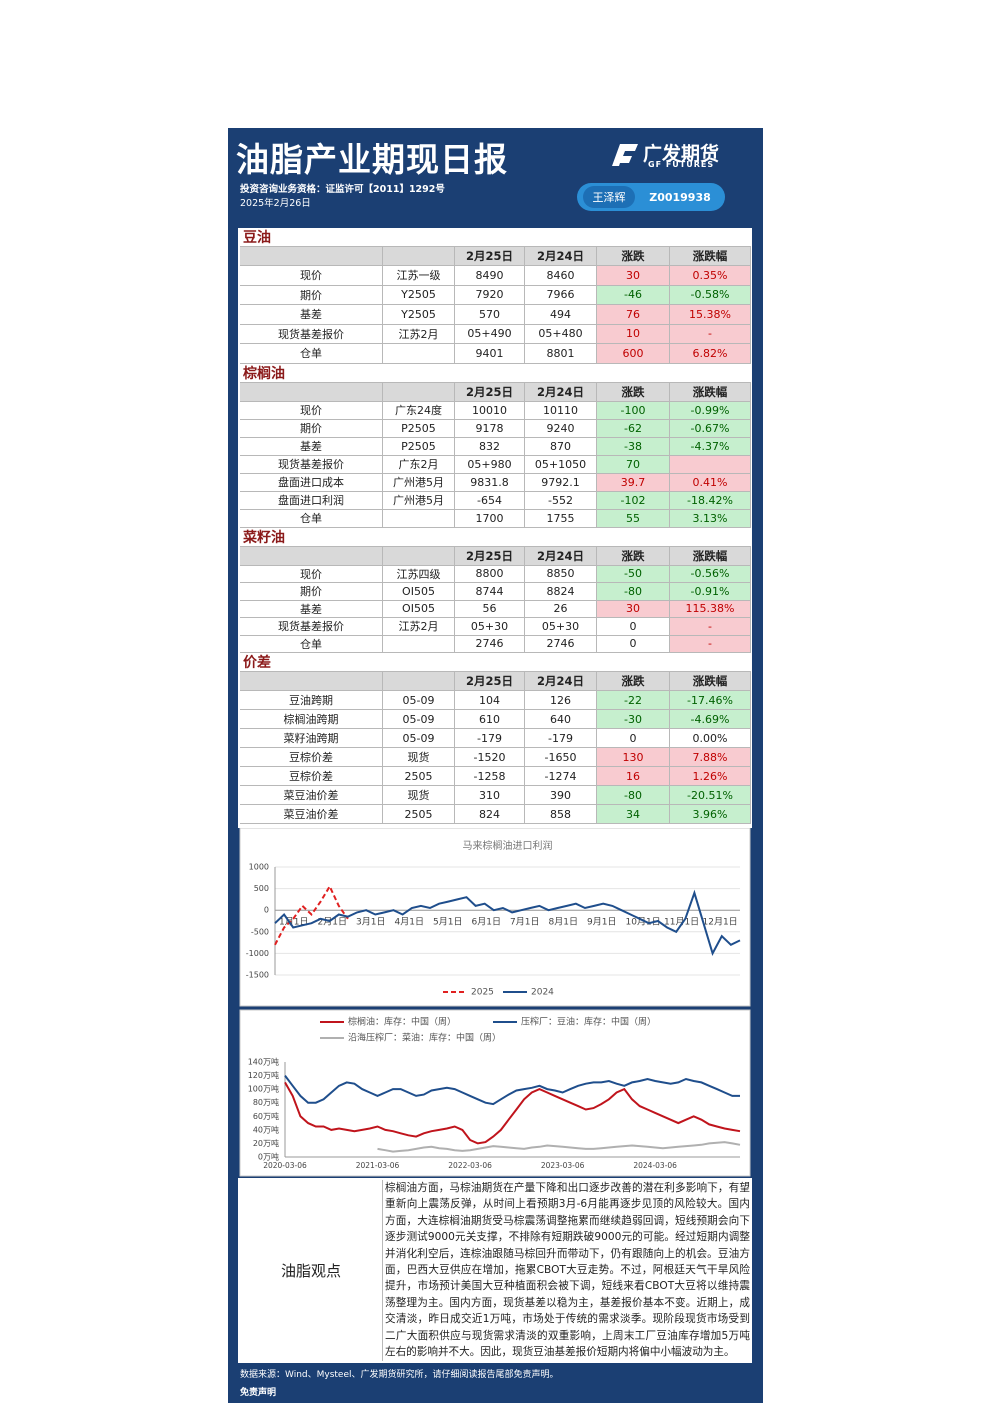 This screenshot has width=992, height=1403. Describe the element at coordinates (643, 922) in the screenshot. I see `x-tick-label: 10月1日` at that location.